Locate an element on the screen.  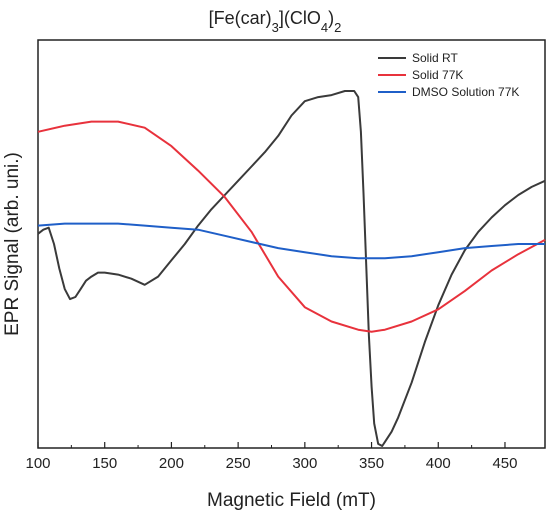
x-tick-label: 400 is located at coordinates (438, 463).